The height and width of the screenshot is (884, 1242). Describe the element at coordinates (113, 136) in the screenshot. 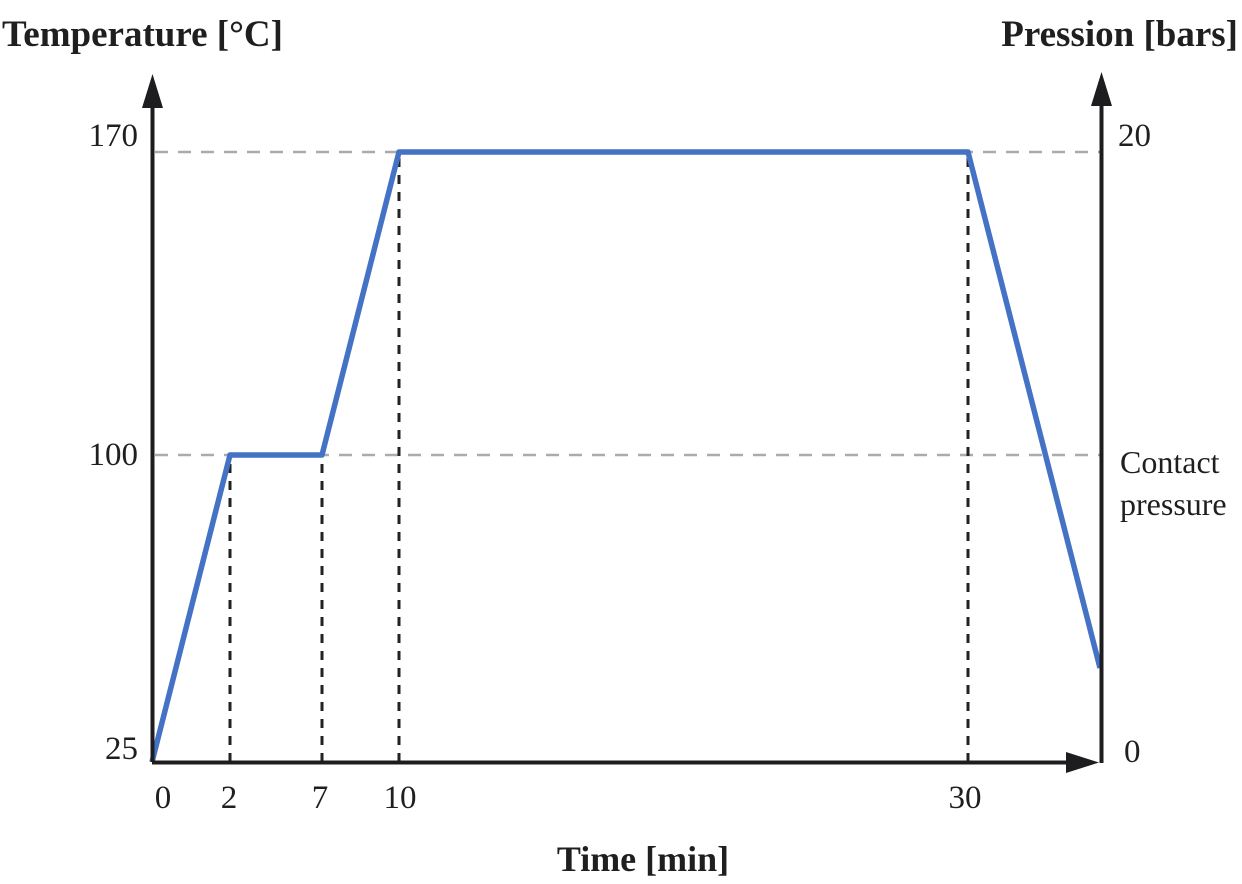

I see `temp-tick-170: 170` at that location.